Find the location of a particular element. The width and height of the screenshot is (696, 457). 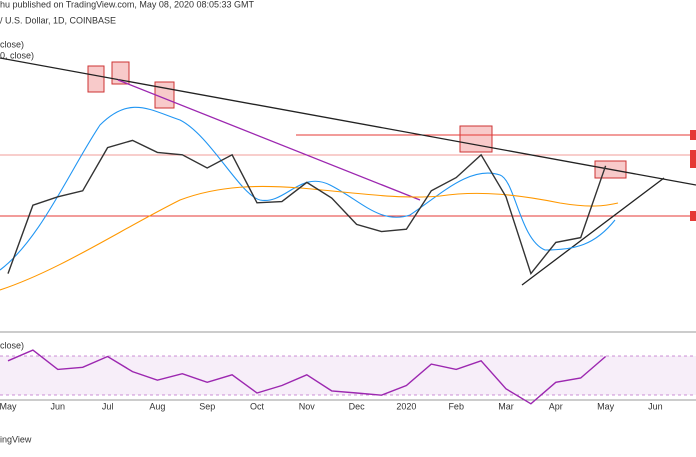

x-tick-label: Nov is located at coordinates (307, 406).